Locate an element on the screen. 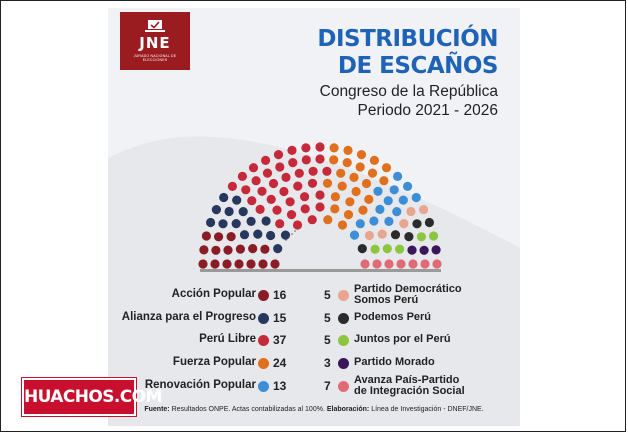 The height and width of the screenshot is (434, 628). elaboration-text: Línea de Investigación - DNEF/JNE. is located at coordinates (426, 409).